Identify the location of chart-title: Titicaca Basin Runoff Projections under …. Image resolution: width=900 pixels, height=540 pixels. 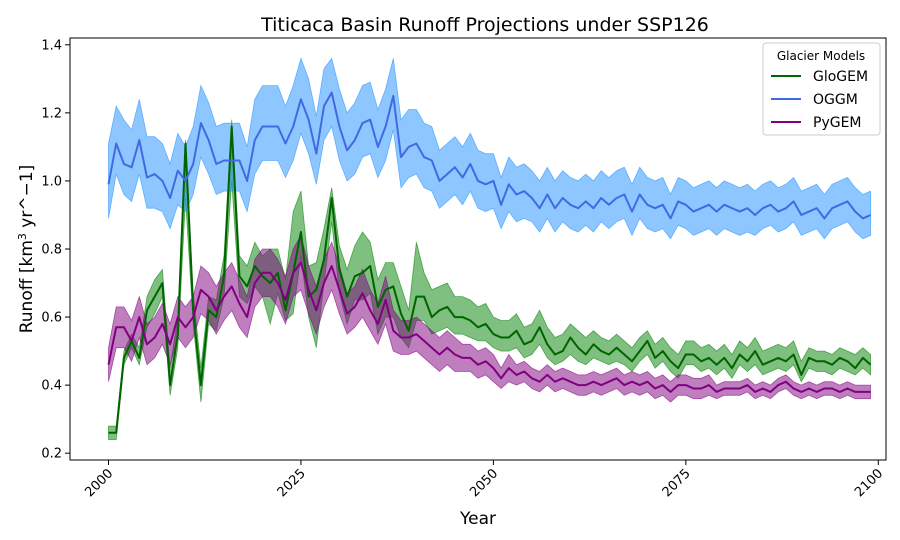
(484, 25).